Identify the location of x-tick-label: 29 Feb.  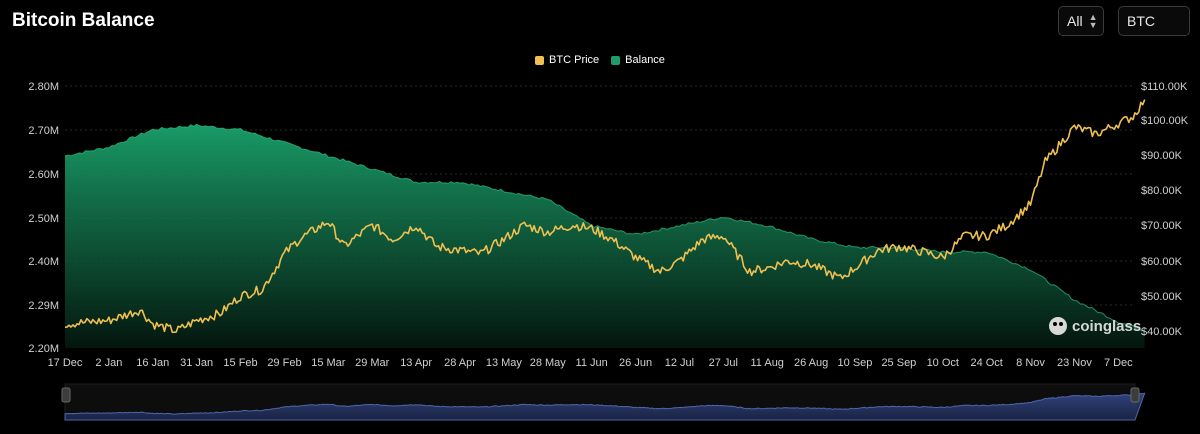
(284, 363).